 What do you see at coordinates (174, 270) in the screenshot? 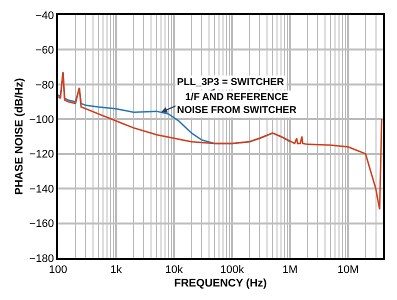
I see `x-tick-label: 10k` at bounding box center [174, 270].